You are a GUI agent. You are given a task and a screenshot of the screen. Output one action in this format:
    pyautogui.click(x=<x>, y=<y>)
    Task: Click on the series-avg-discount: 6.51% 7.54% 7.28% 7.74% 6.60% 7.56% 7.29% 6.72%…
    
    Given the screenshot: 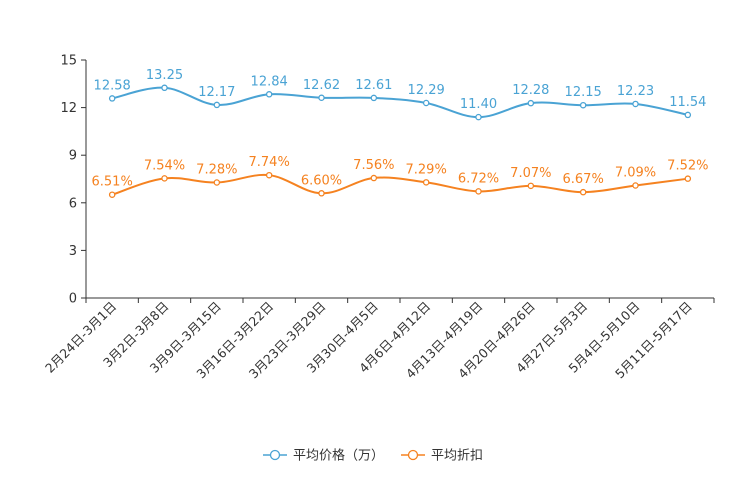 What is the action you would take?
    pyautogui.click(x=400, y=176)
    